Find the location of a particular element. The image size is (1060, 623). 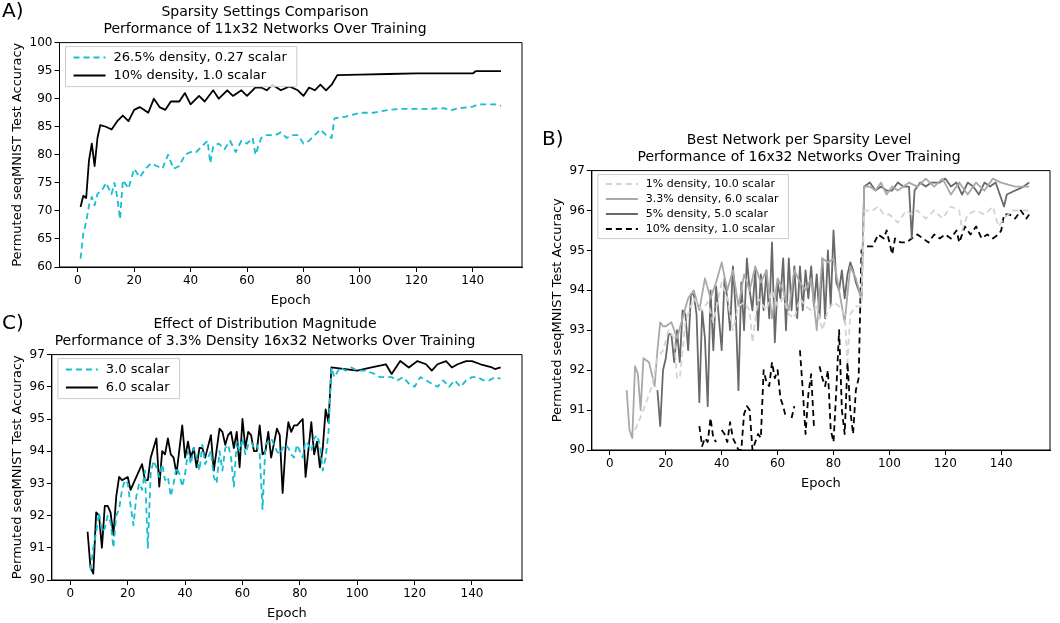

legend-label: 5% density, 5.0 scalar is located at coordinates (707, 213).